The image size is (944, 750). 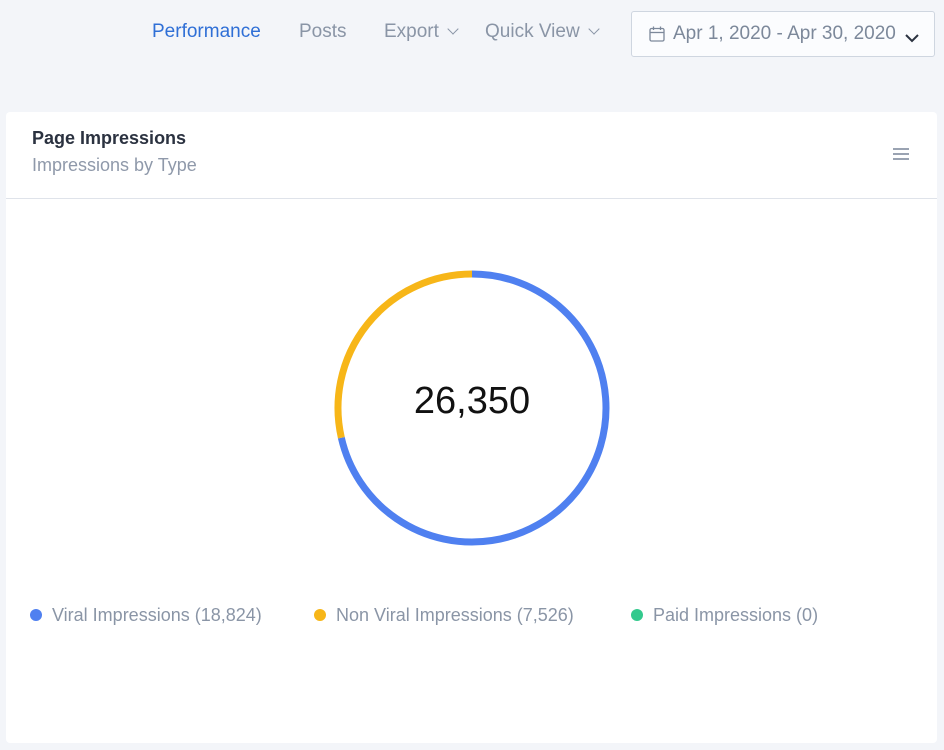 I want to click on divider, so click(x=471, y=198).